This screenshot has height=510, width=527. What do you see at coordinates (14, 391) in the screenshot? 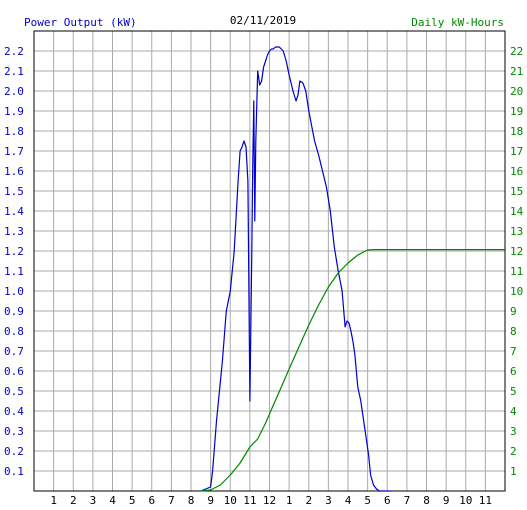
I see `left-tick-label: 0.5` at bounding box center [14, 391].